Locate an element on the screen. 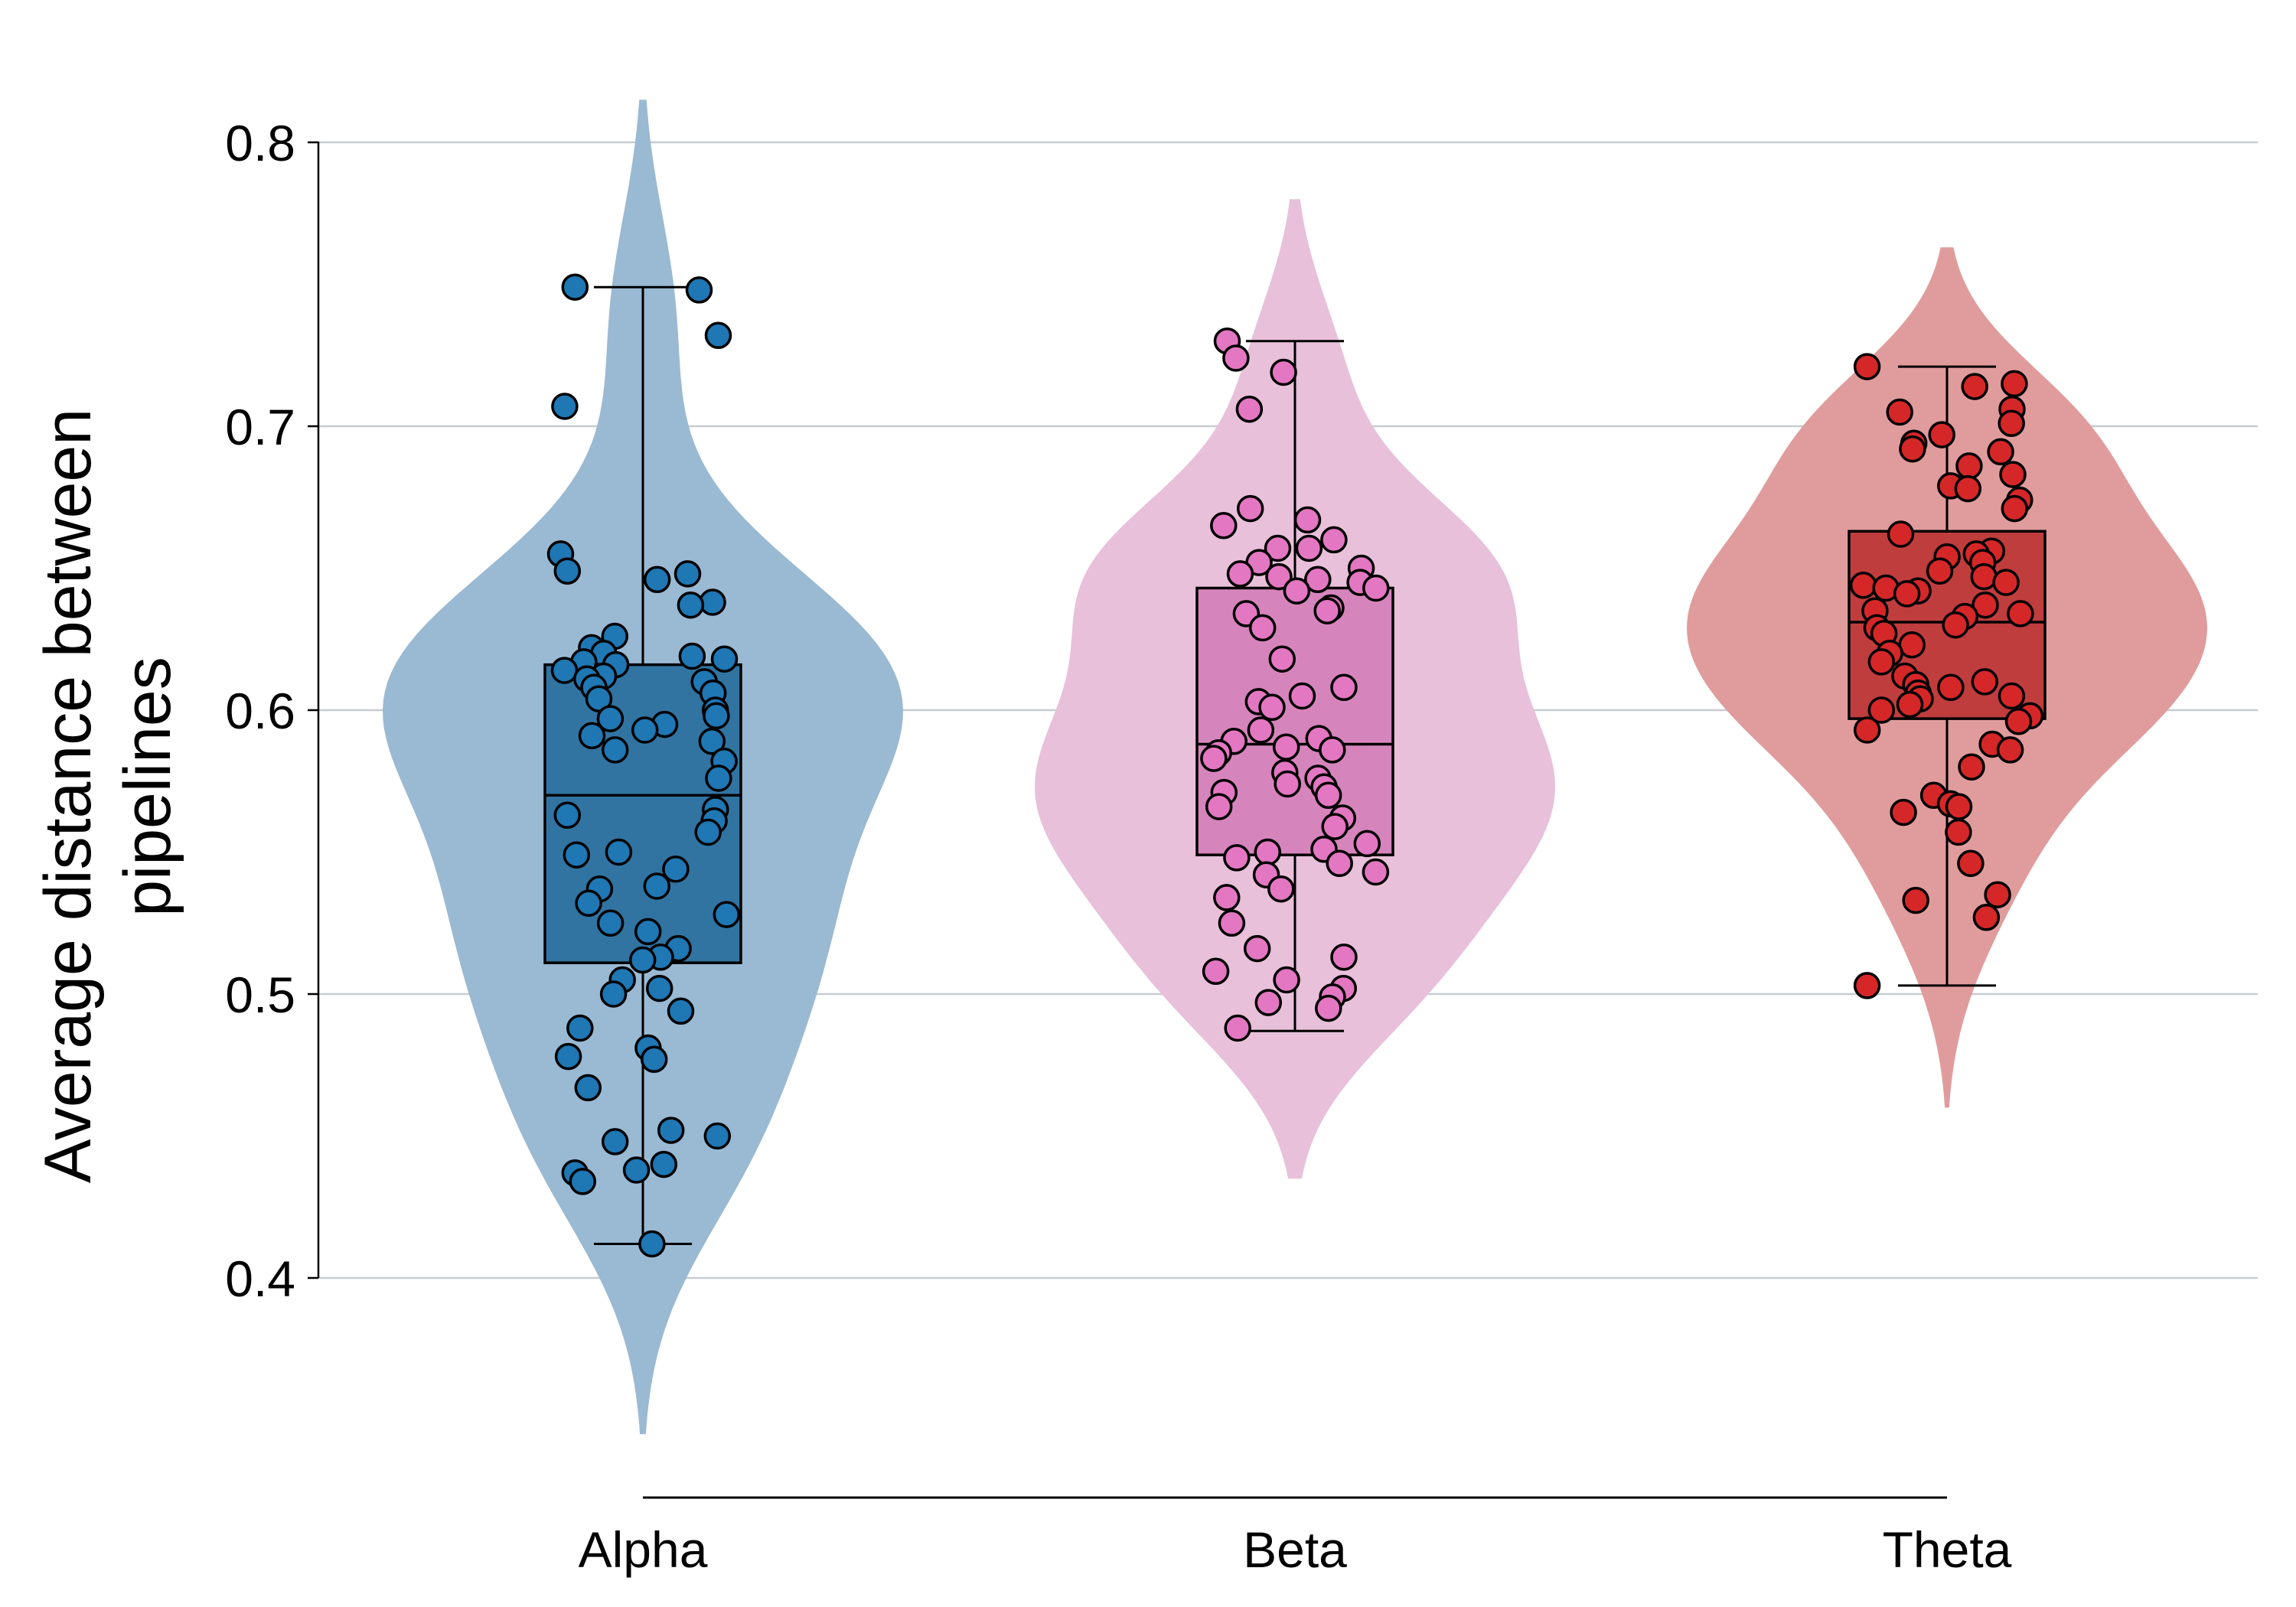  y-tick-label: 0.6 is located at coordinates (260, 711).